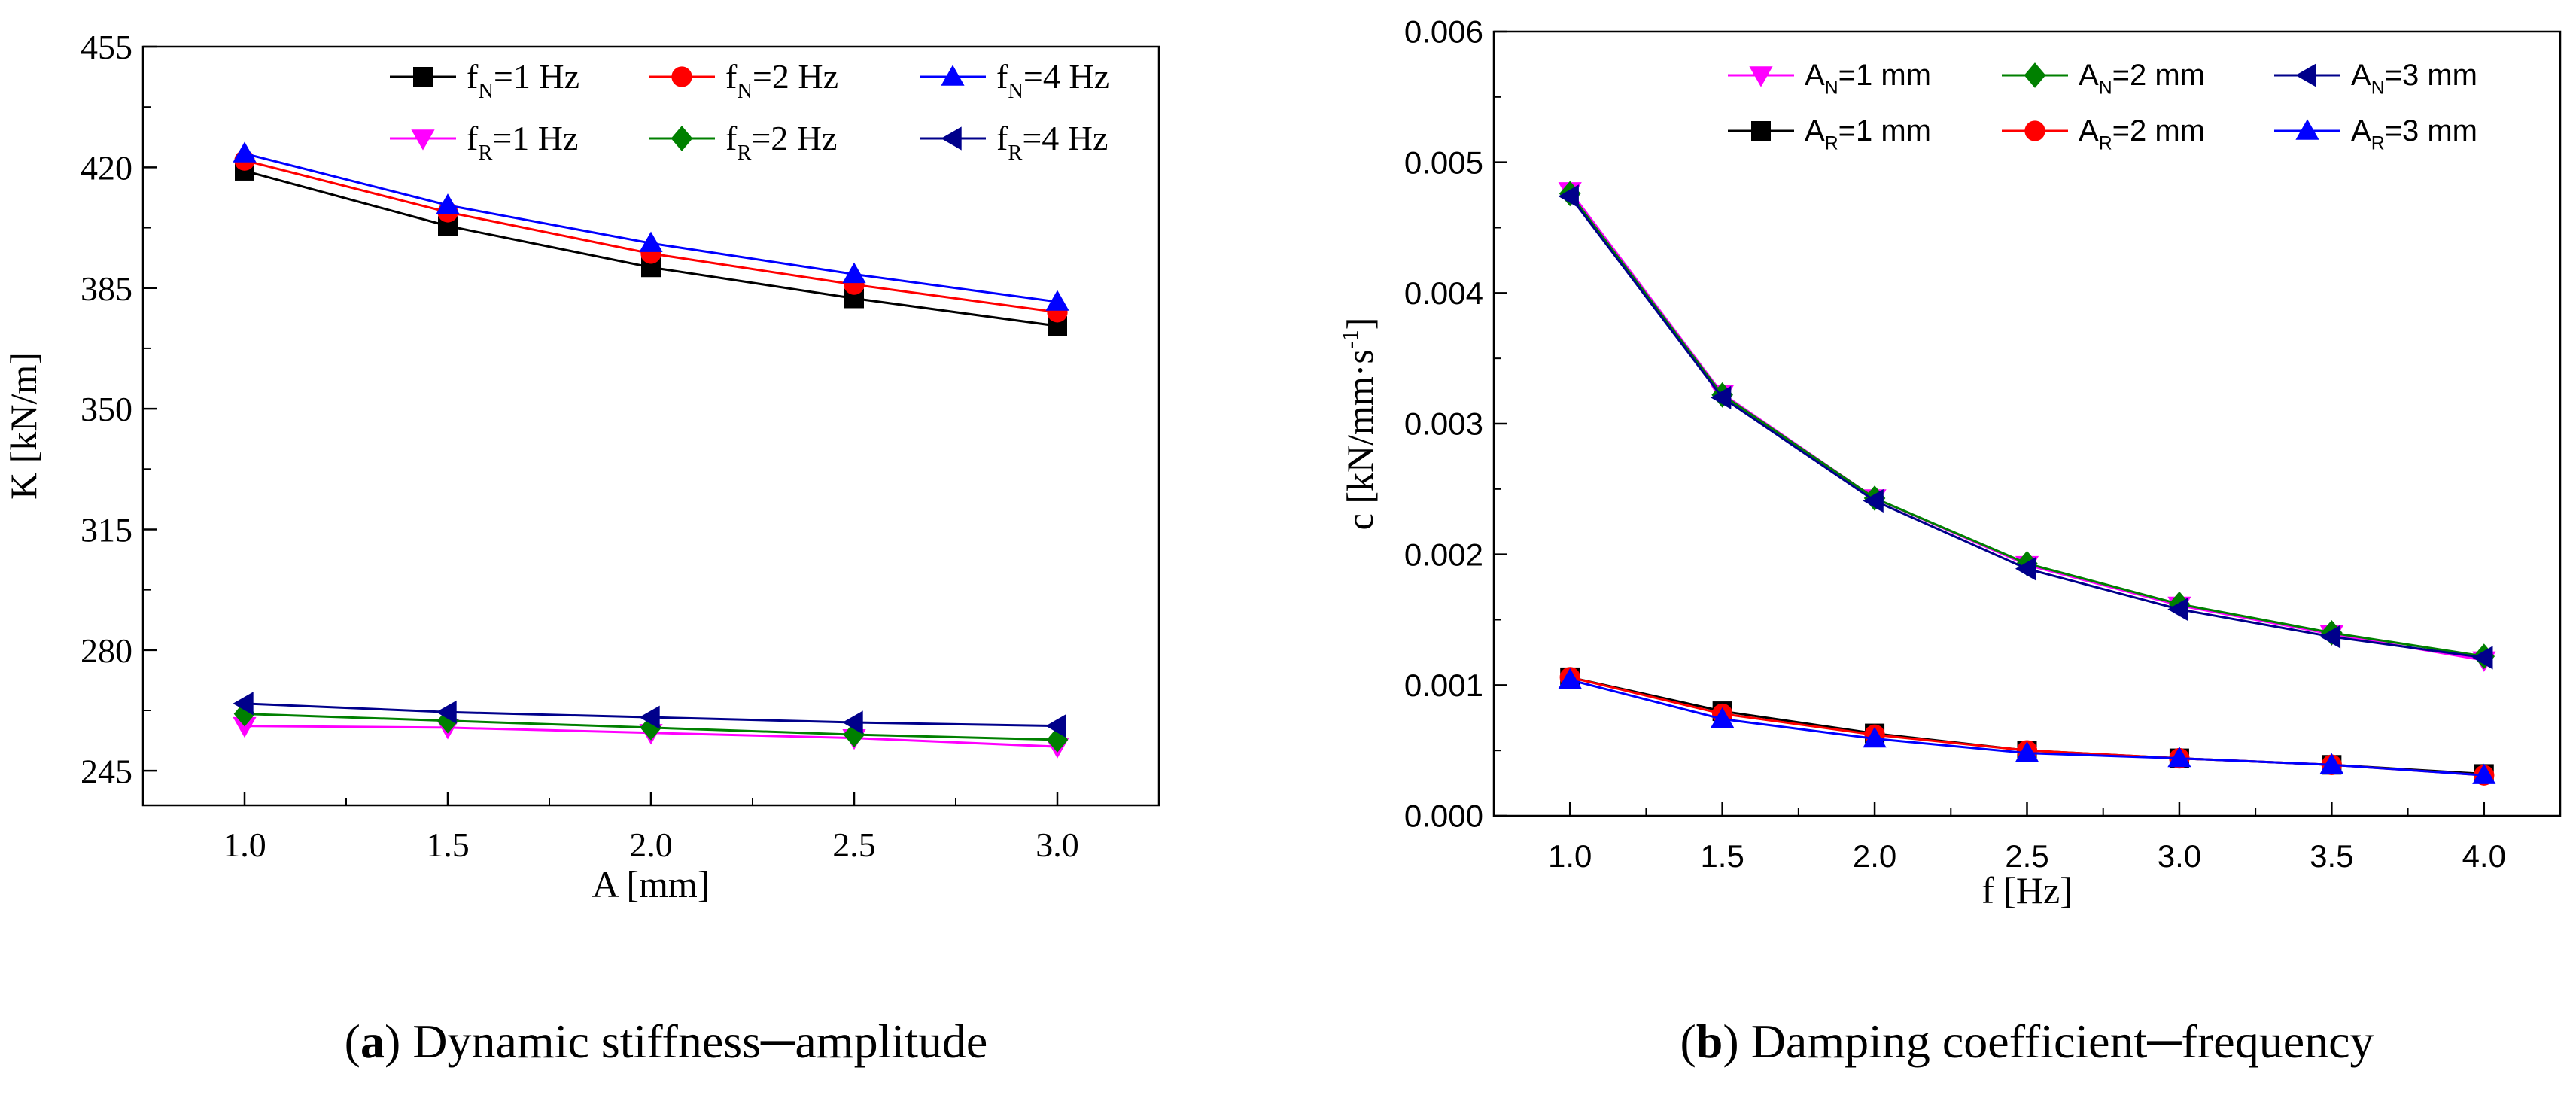 The width and height of the screenshot is (2576, 1095). I want to click on legend-item: fR=4 Hz, so click(1014, 142).